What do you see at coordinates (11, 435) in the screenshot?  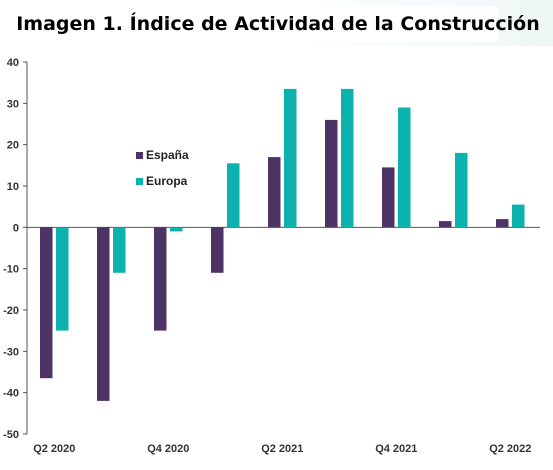 I see `y-tick-label: -50` at bounding box center [11, 435].